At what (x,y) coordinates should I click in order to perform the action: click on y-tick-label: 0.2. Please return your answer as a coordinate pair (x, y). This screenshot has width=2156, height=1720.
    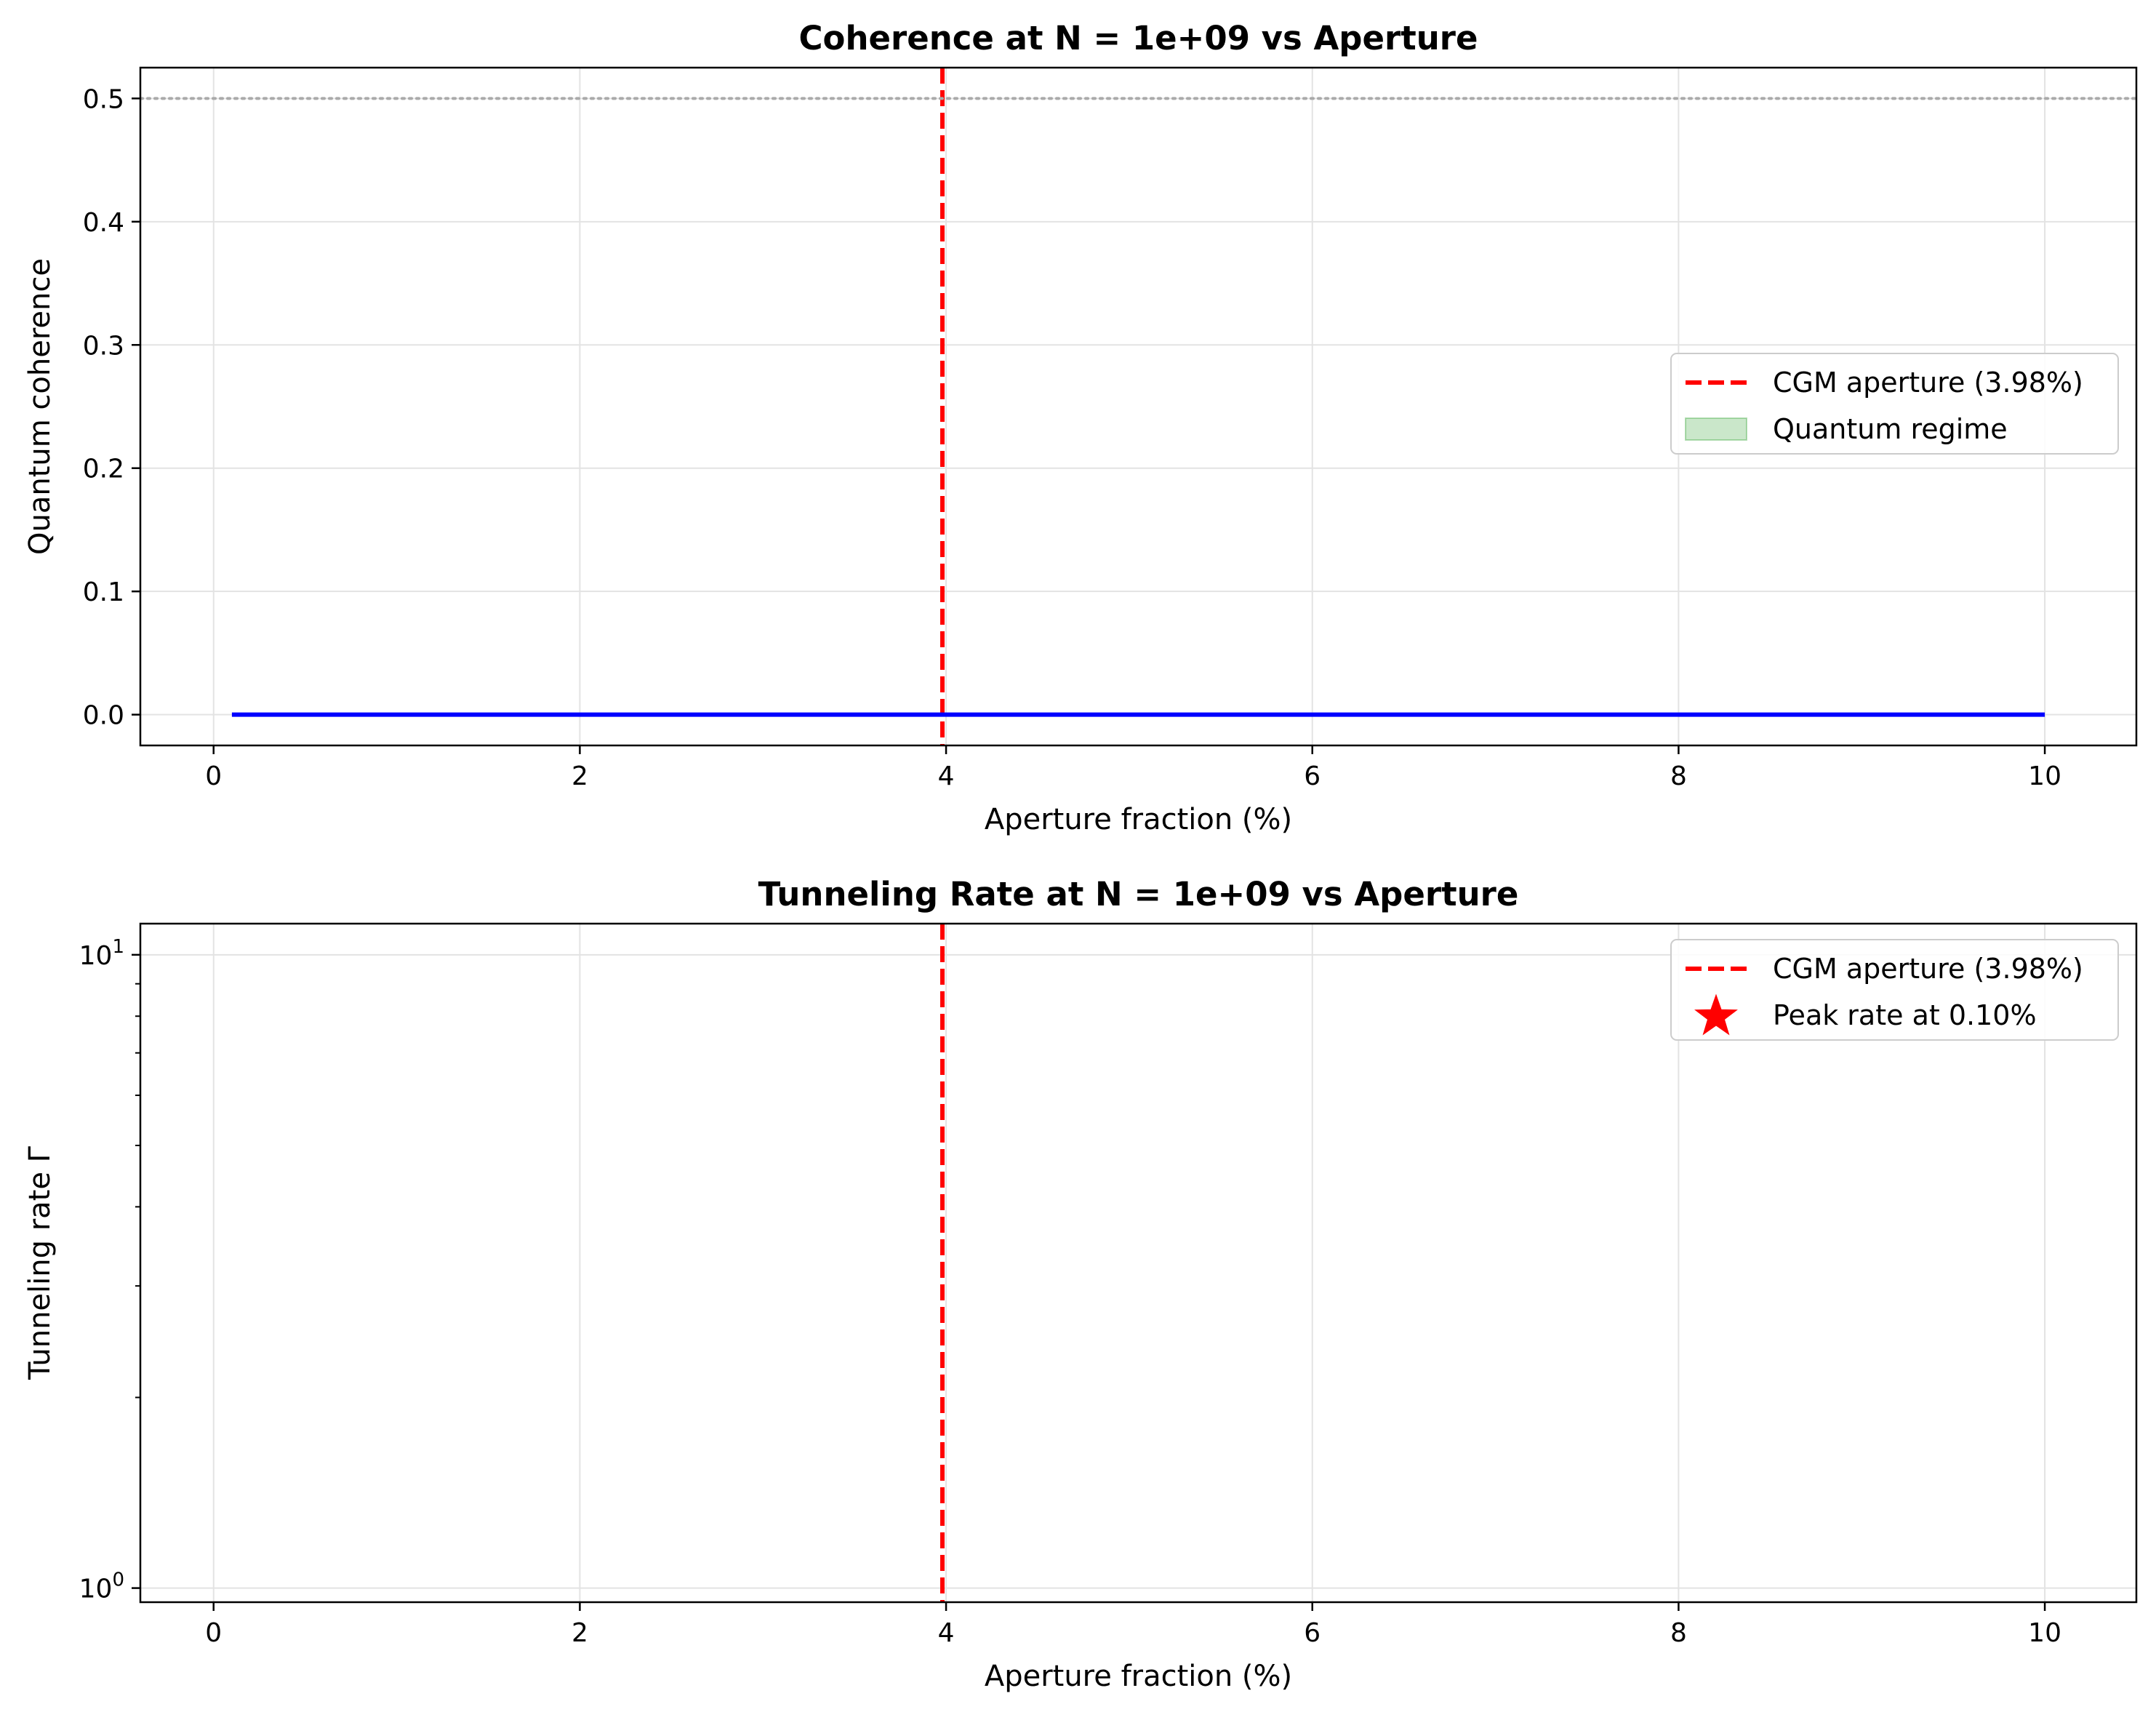
    Looking at the image, I should click on (103, 469).